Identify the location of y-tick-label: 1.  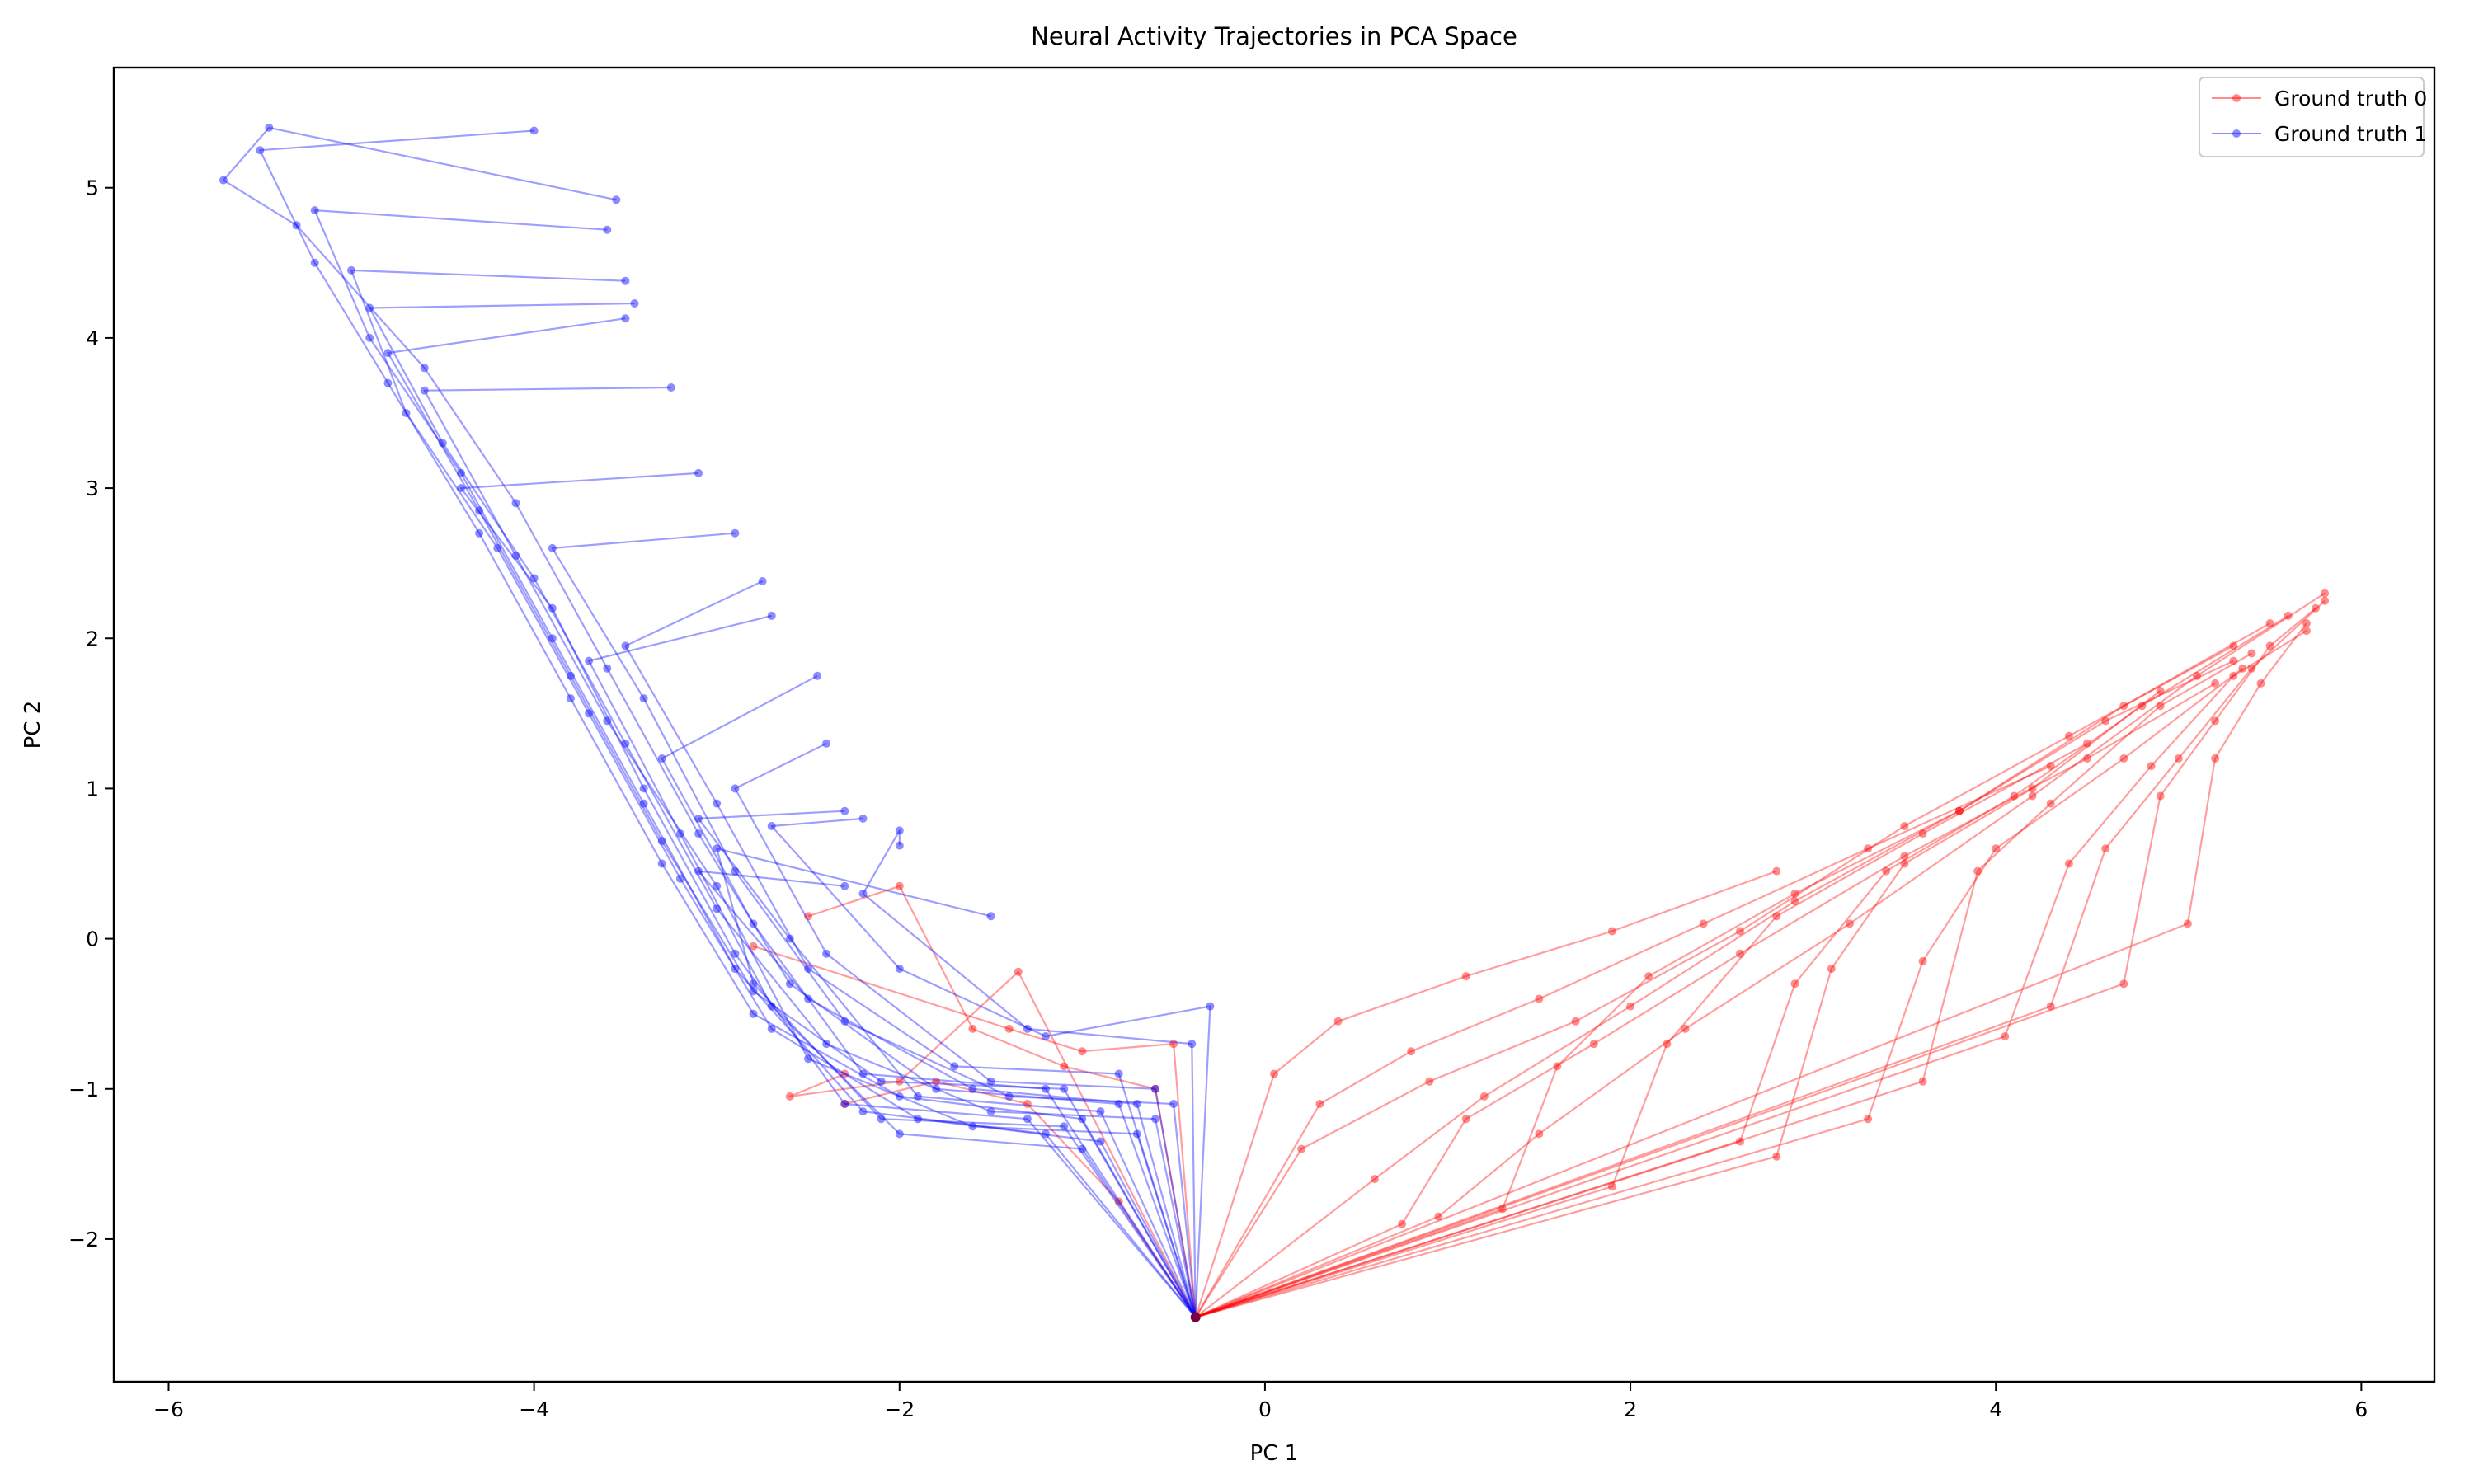
(92, 789).